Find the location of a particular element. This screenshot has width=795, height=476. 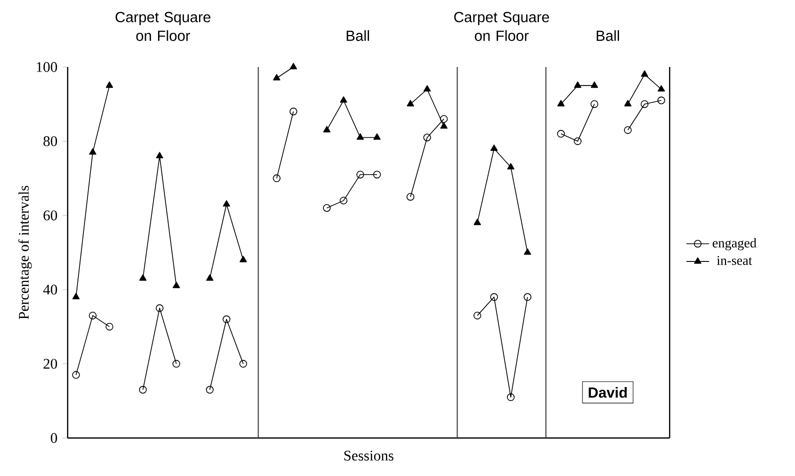

legend-label: in-seat is located at coordinates (734, 260).